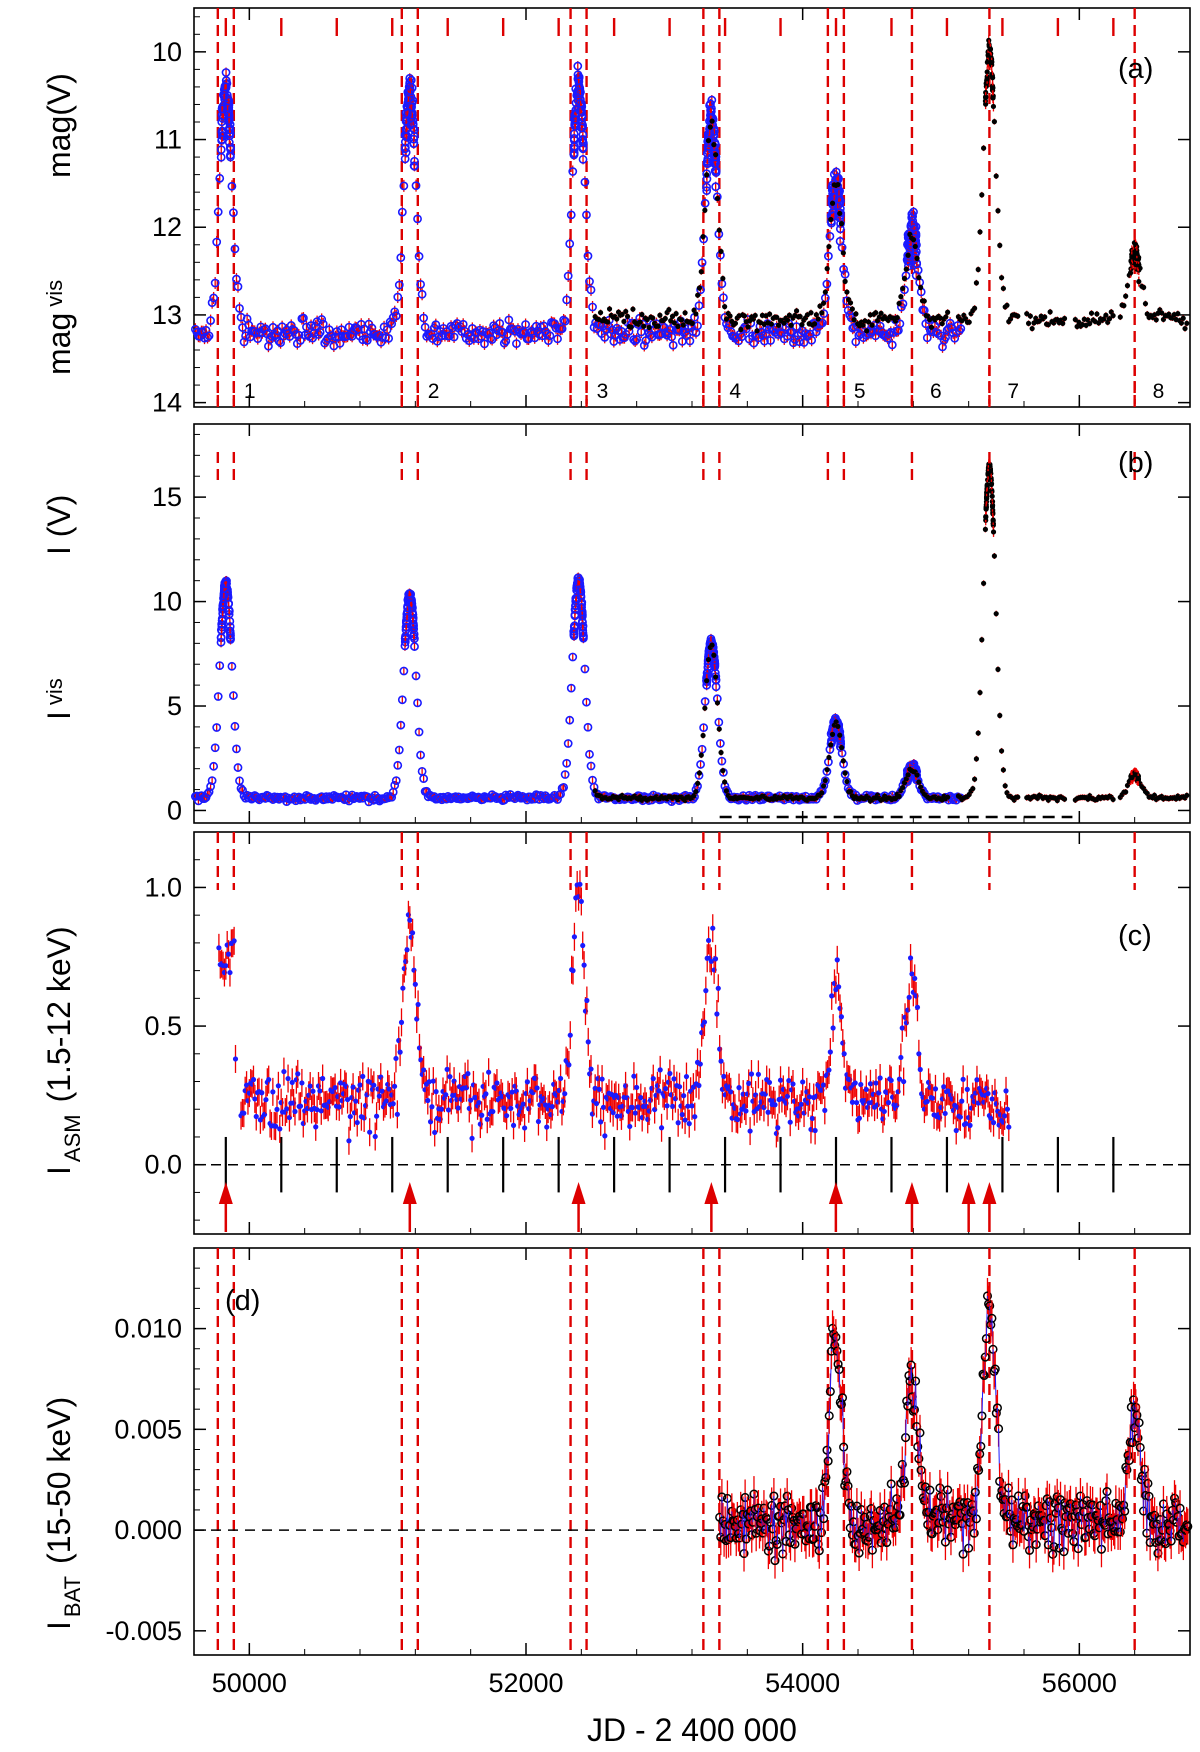 The image size is (1200, 1752). I want to click on panel-a-ylabel-left: magvis, so click(59, 327).